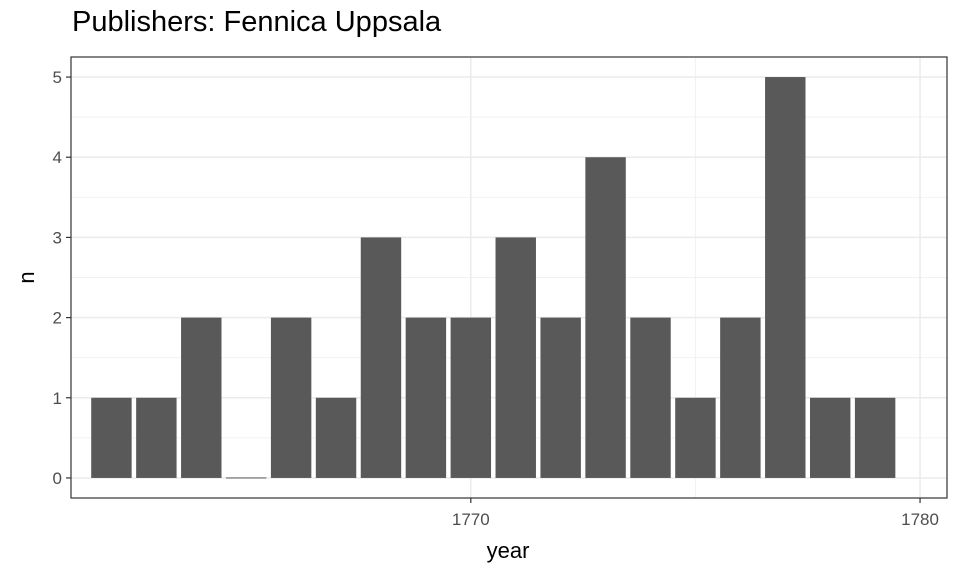 Image resolution: width=960 pixels, height=576 pixels. What do you see at coordinates (62, 278) in the screenshot?
I see `y-axis: 0 1 2 3 4 5` at bounding box center [62, 278].